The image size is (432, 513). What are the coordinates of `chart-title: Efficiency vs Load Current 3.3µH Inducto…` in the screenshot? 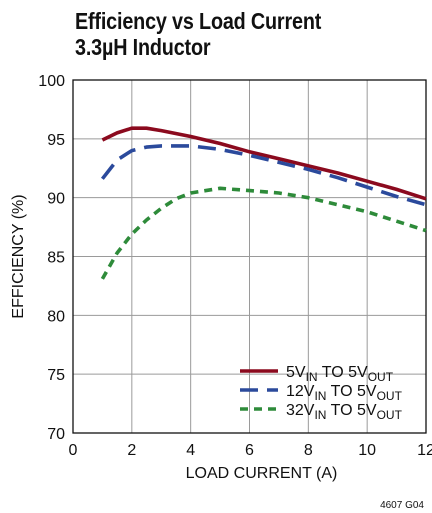 It's located at (198, 34).